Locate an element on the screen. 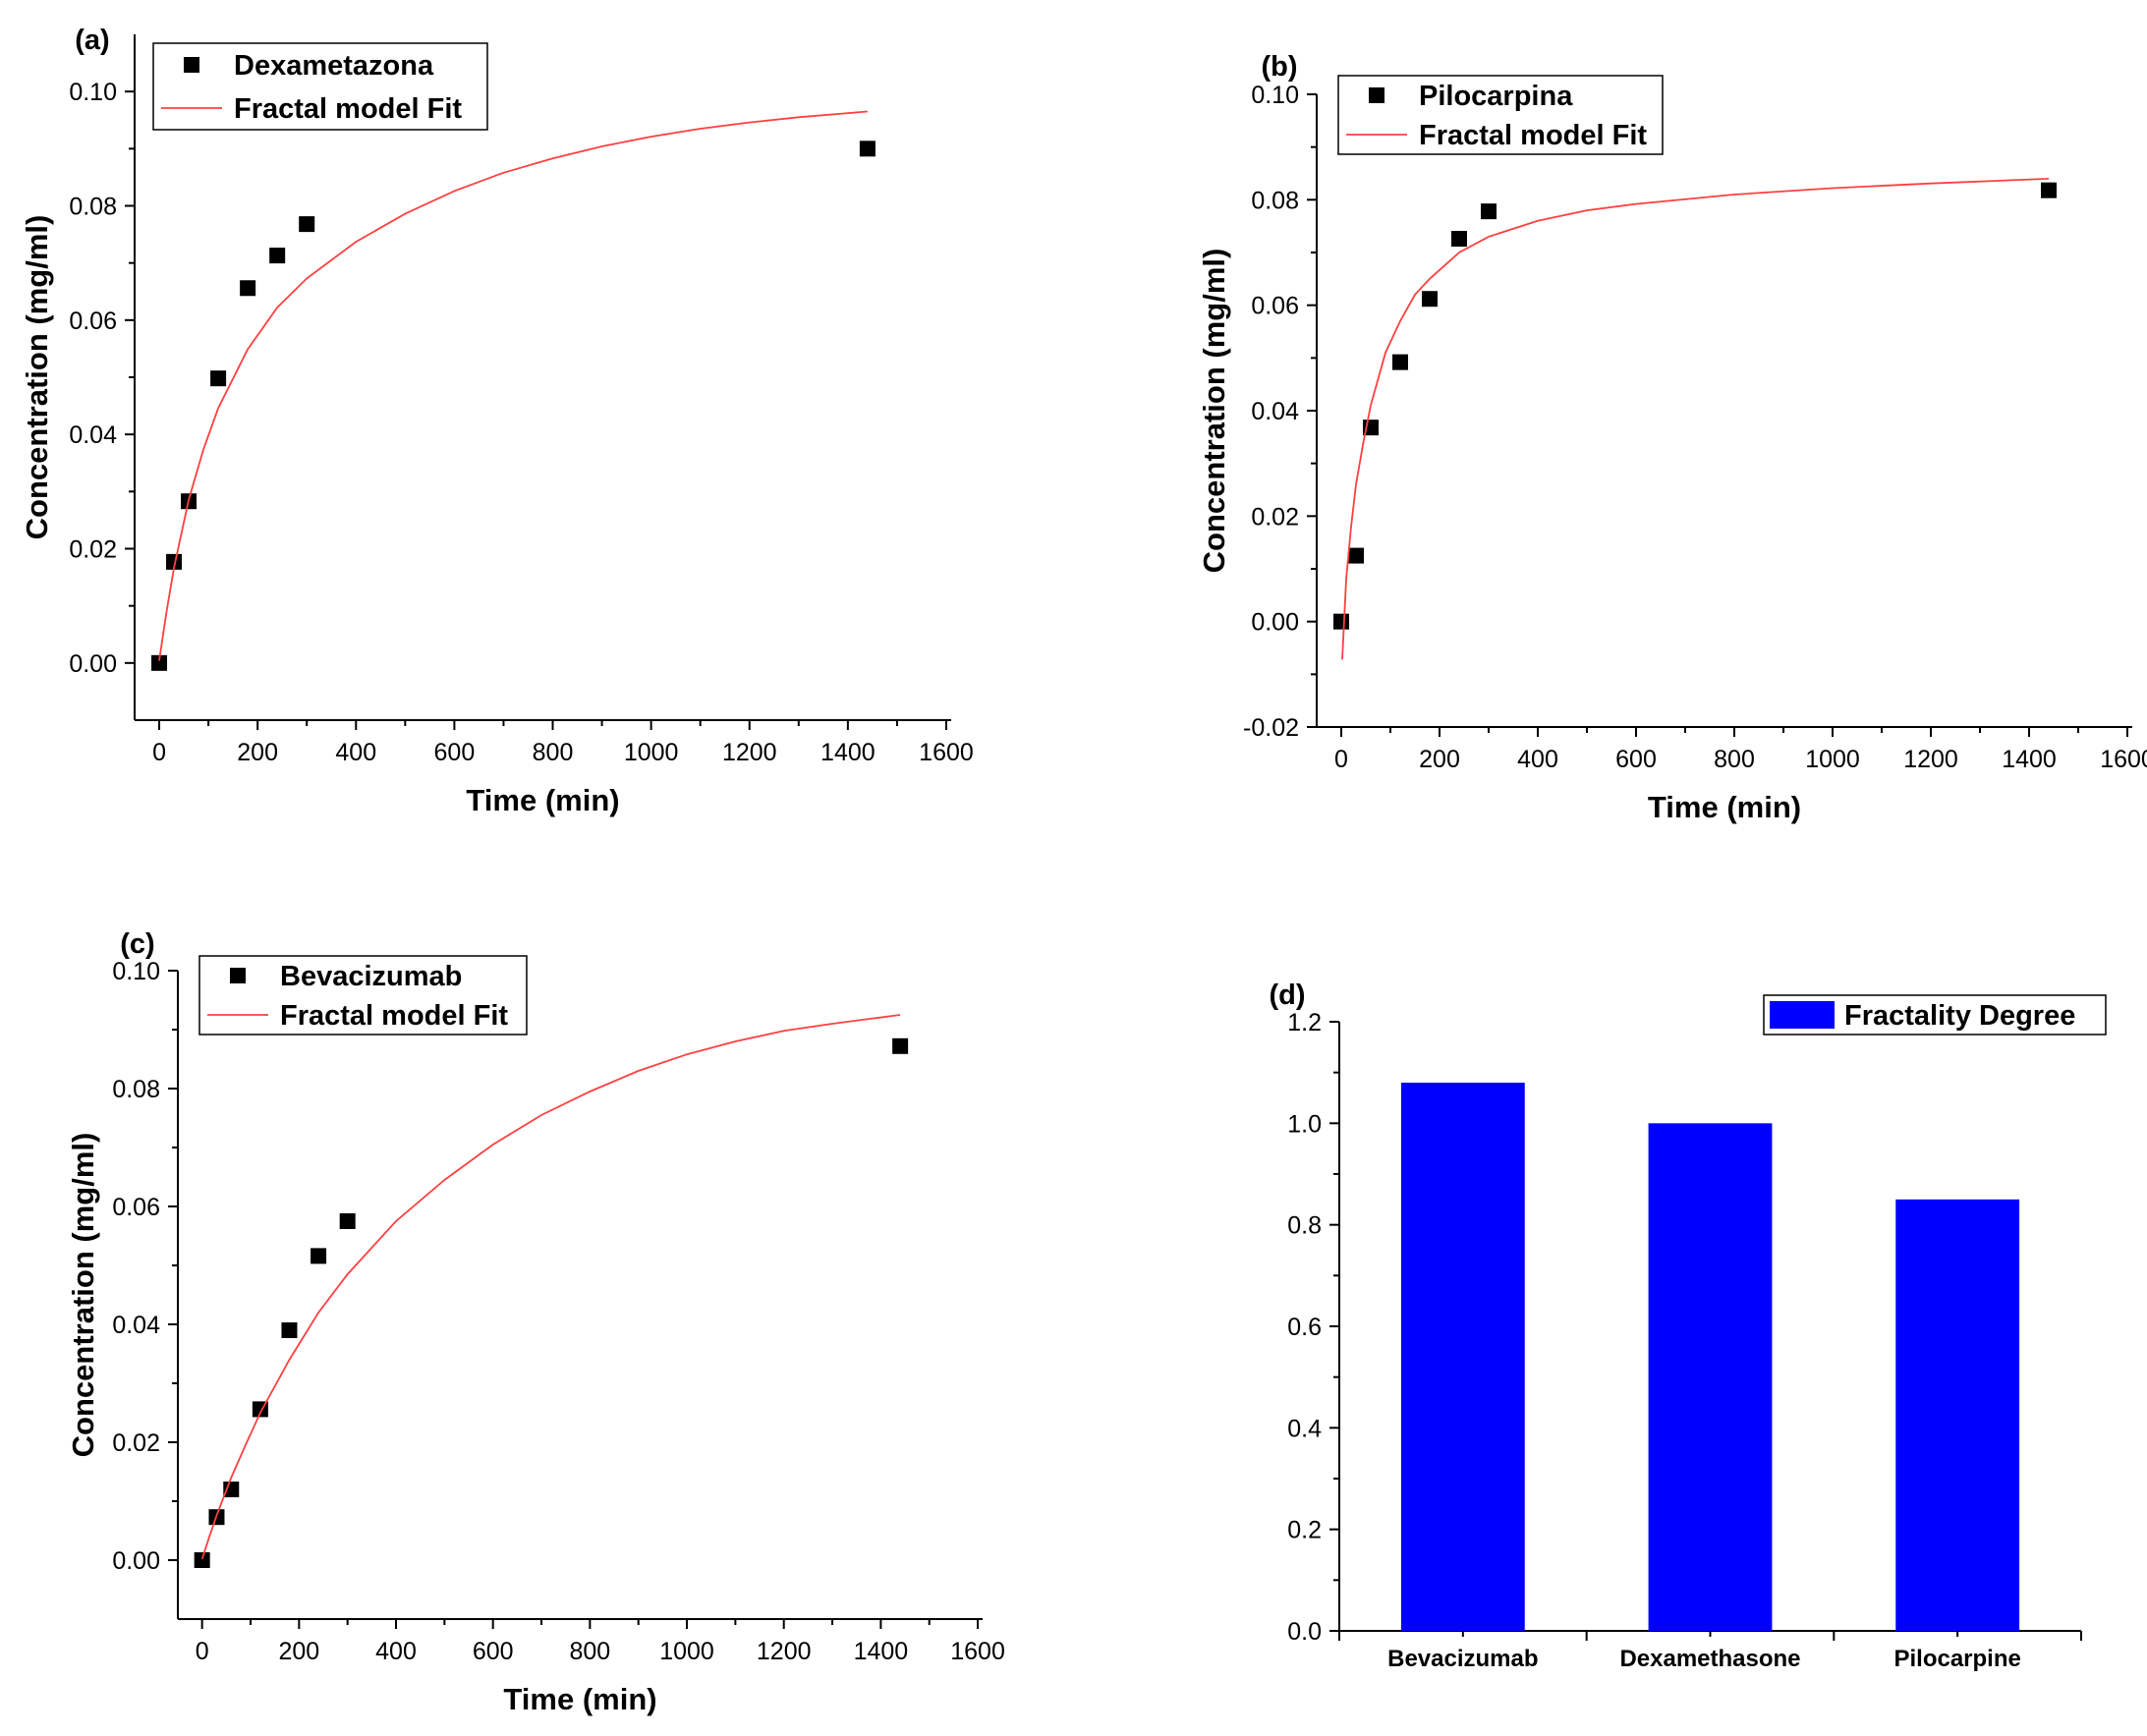 The image size is (2147, 1736). category-label: Bevacizumab is located at coordinates (1462, 1659).